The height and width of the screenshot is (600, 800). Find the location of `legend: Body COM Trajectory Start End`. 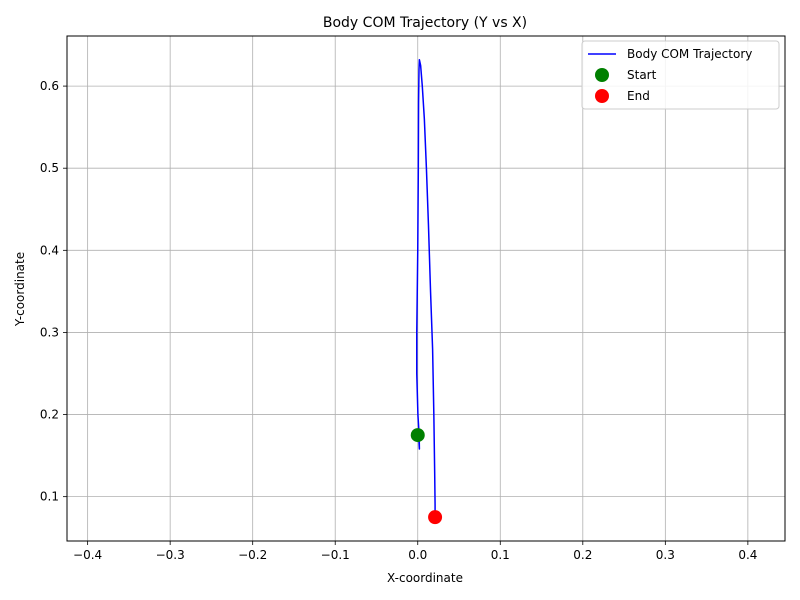

legend: Body COM Trajectory Start End is located at coordinates (680, 75).